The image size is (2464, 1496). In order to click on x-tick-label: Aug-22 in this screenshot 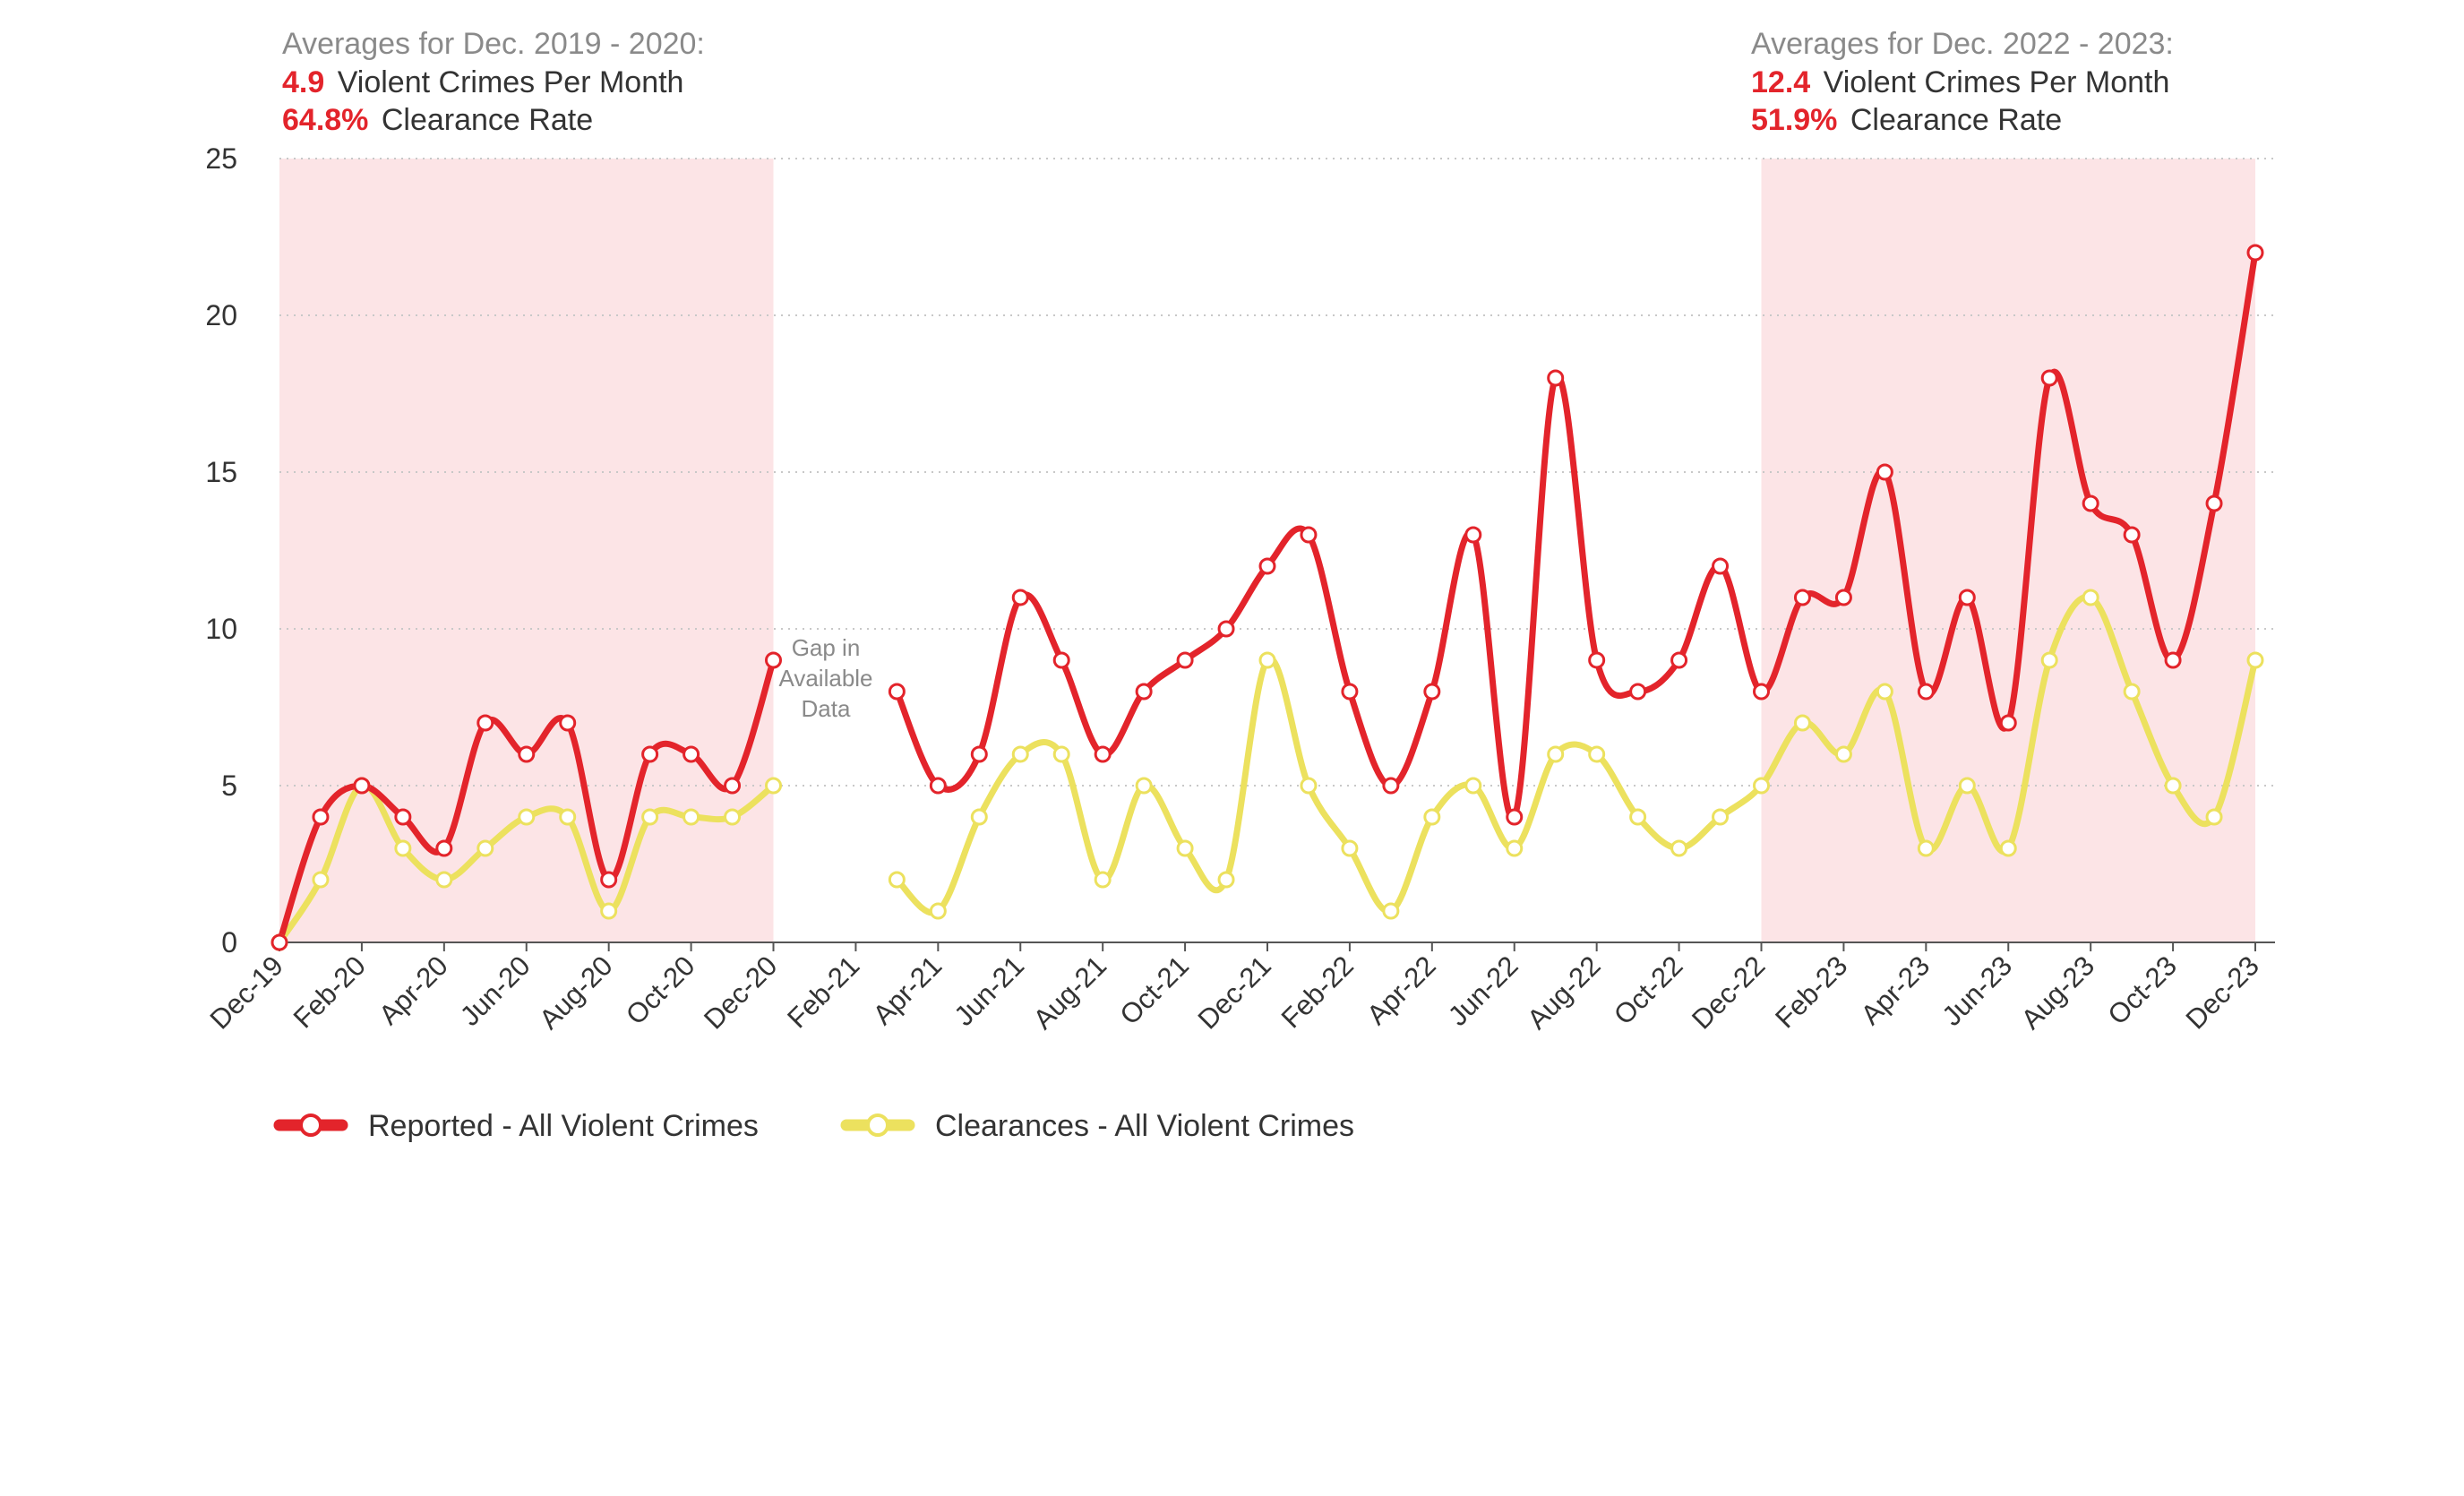, I will do `click(1563, 992)`.